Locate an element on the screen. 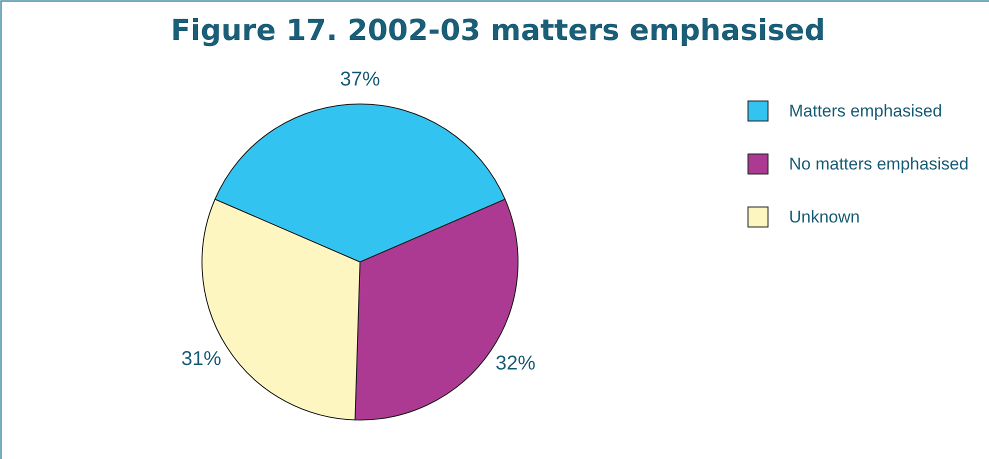 This screenshot has width=989, height=459. chart-title: Figure 17. 2002-03 matters emphasised is located at coordinates (498, 30).